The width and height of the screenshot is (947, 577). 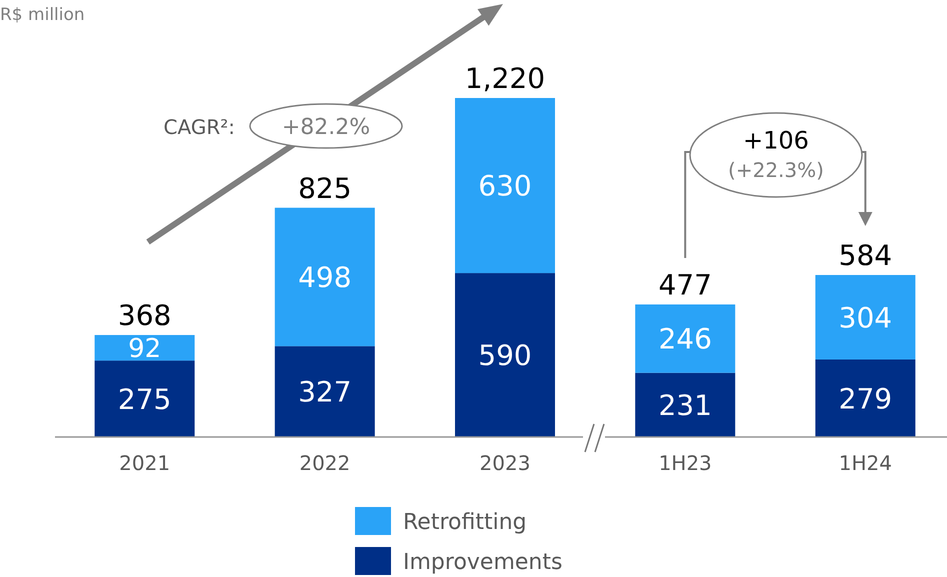 I want to click on total-label: 477, so click(x=685, y=285).